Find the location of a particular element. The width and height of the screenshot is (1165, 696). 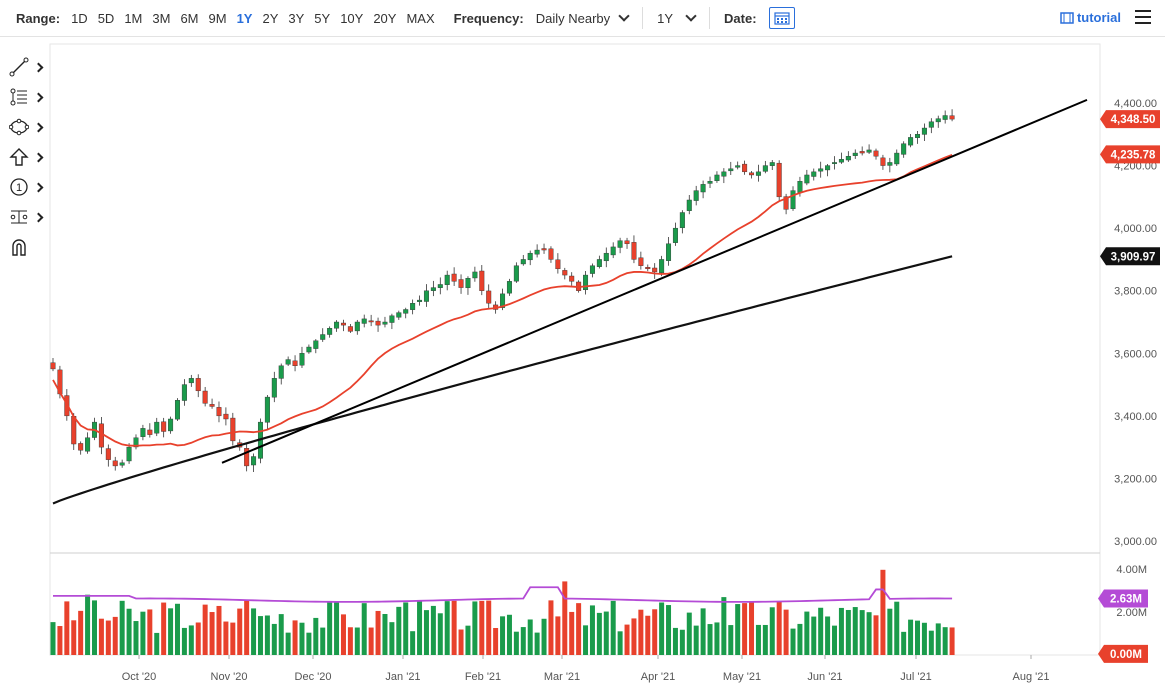

tool-number: 1 is located at coordinates (24, 187).